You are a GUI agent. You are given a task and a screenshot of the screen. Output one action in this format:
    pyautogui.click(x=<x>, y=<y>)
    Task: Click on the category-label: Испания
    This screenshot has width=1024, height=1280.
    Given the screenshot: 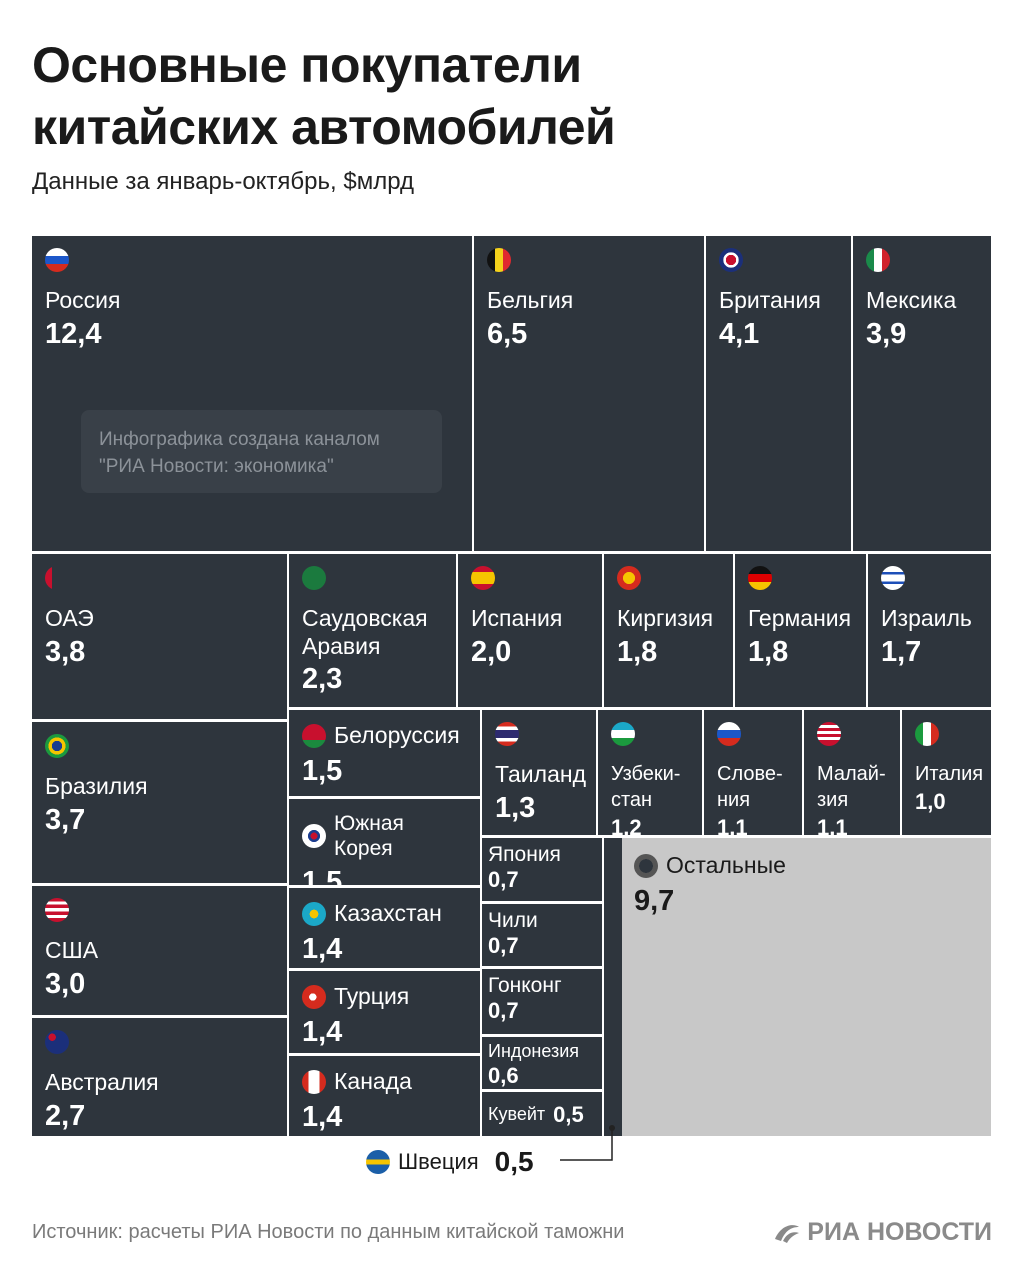 What is the action you would take?
    pyautogui.click(x=517, y=618)
    